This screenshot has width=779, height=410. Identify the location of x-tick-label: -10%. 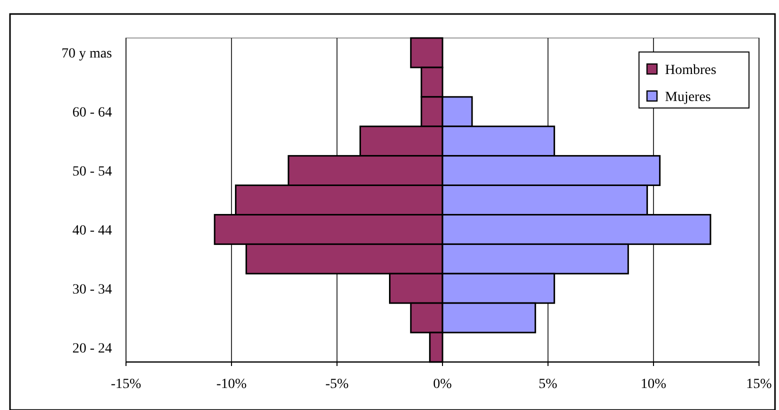
(231, 384).